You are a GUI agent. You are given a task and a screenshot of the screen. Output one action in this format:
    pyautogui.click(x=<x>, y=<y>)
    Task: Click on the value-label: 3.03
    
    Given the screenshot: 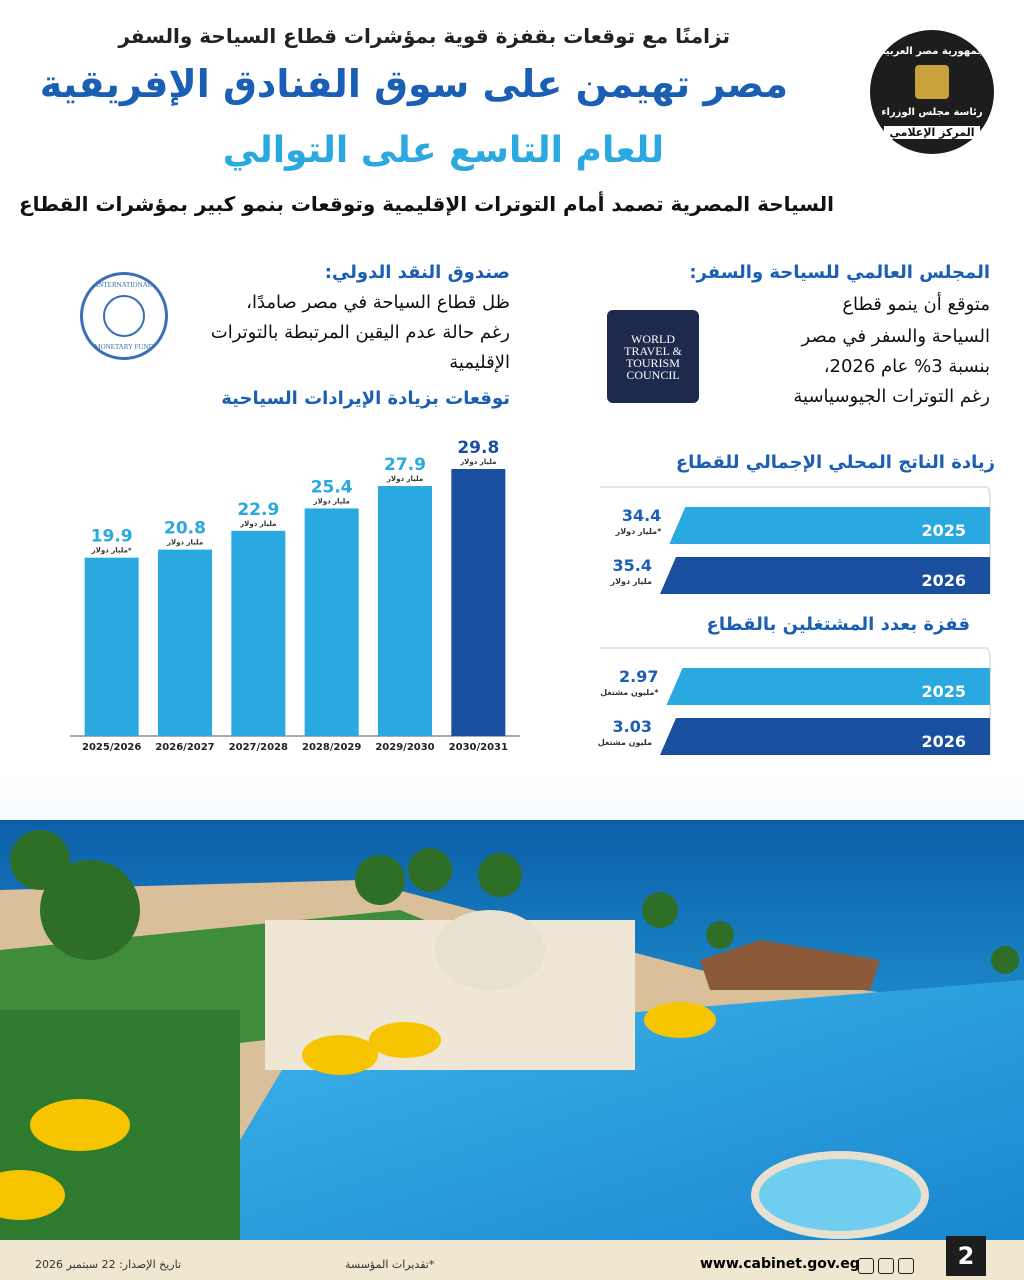 What is the action you would take?
    pyautogui.click(x=632, y=726)
    